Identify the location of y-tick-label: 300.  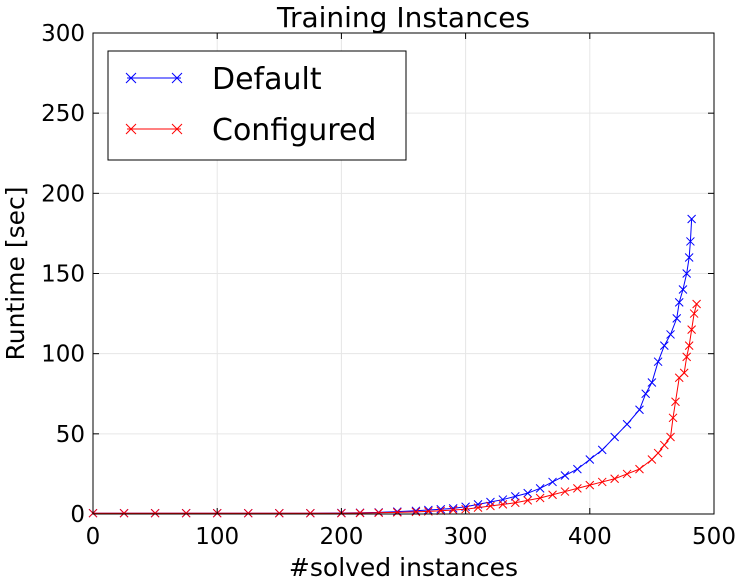
(63, 34).